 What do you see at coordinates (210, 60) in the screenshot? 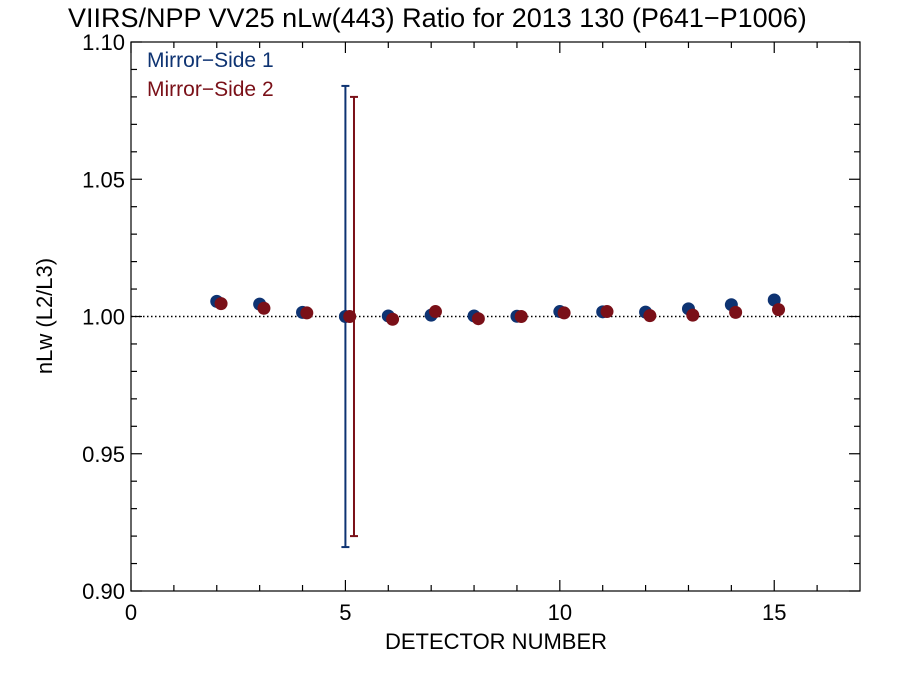
I see `legend-entry-mirror-side-1: Mirror−Side 1` at bounding box center [210, 60].